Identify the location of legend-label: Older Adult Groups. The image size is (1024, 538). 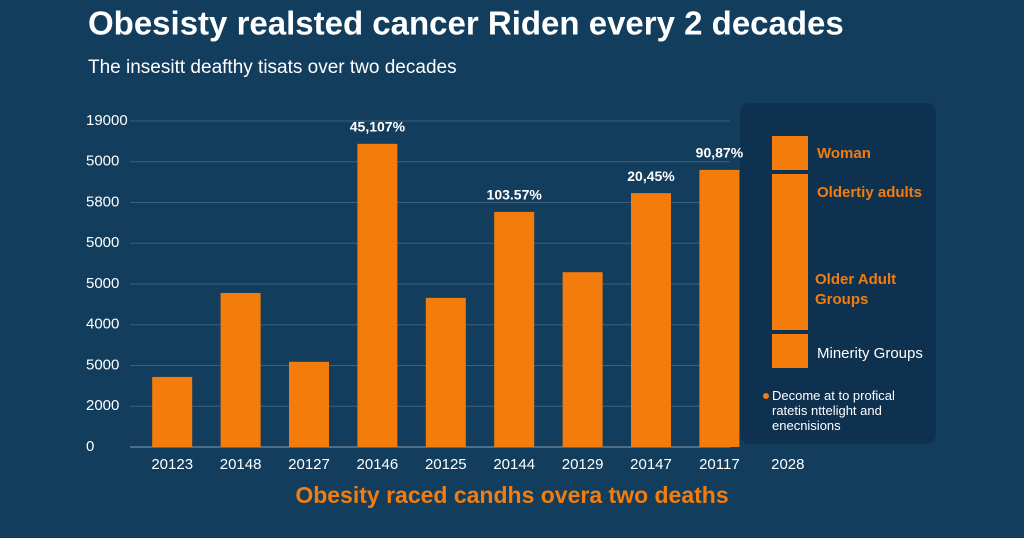
(856, 289).